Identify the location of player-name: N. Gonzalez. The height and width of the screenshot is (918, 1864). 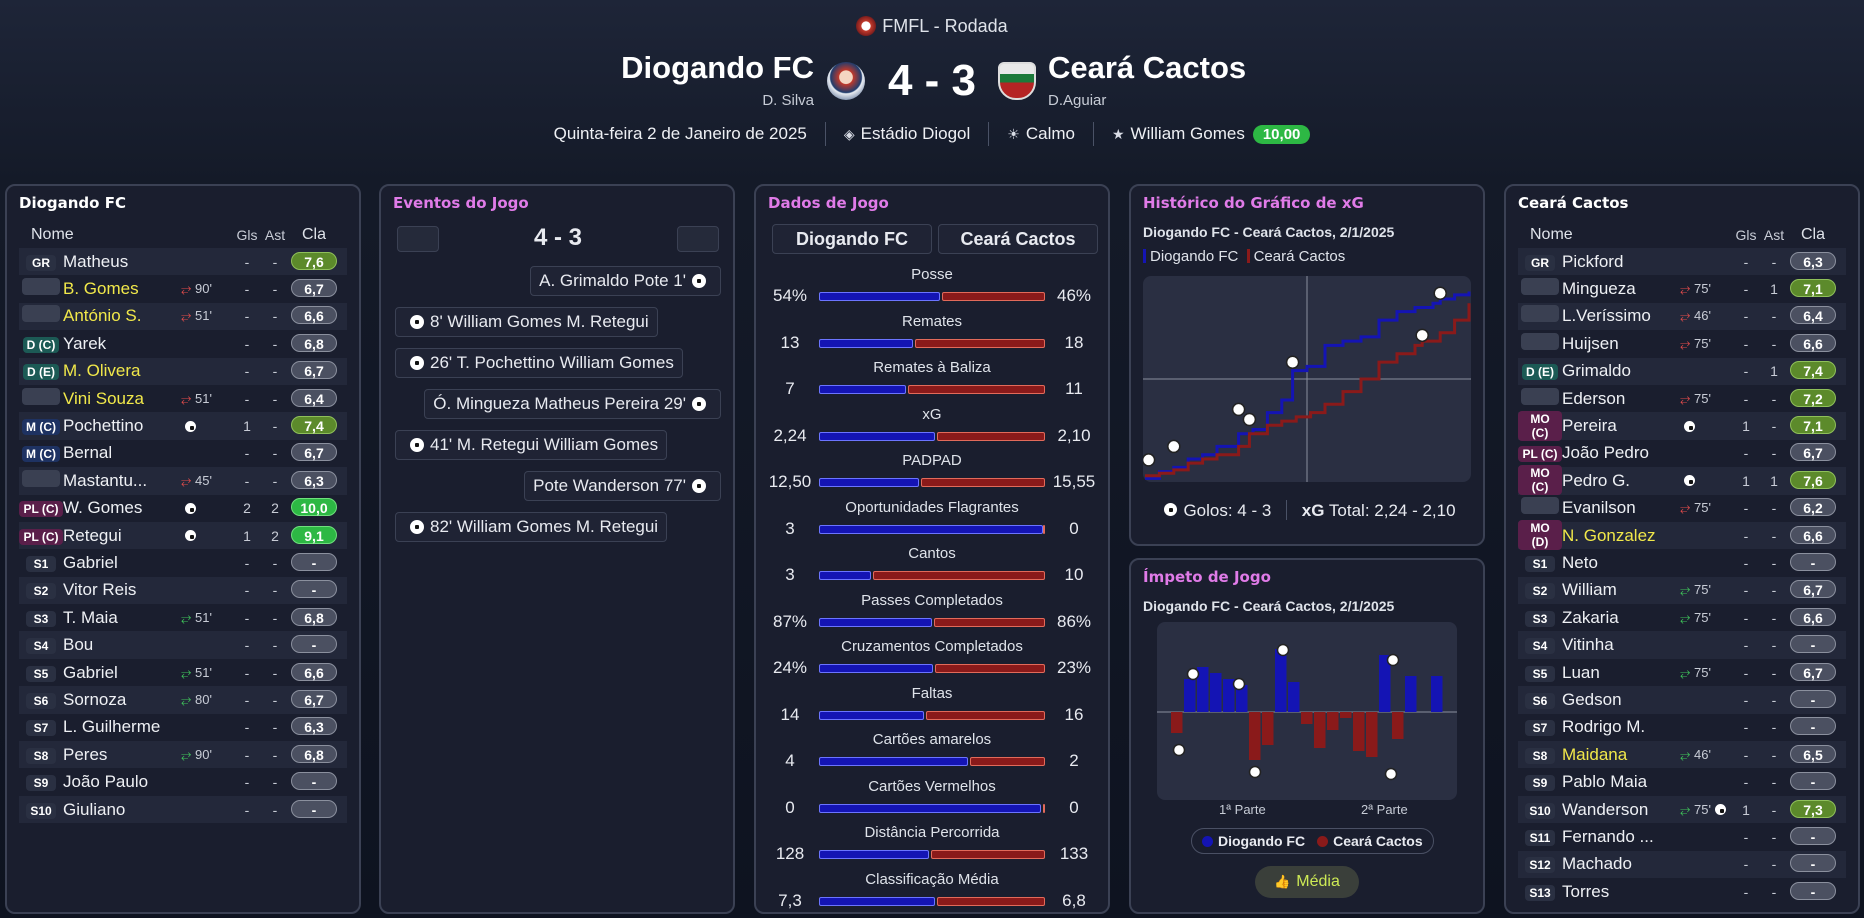
(1609, 535).